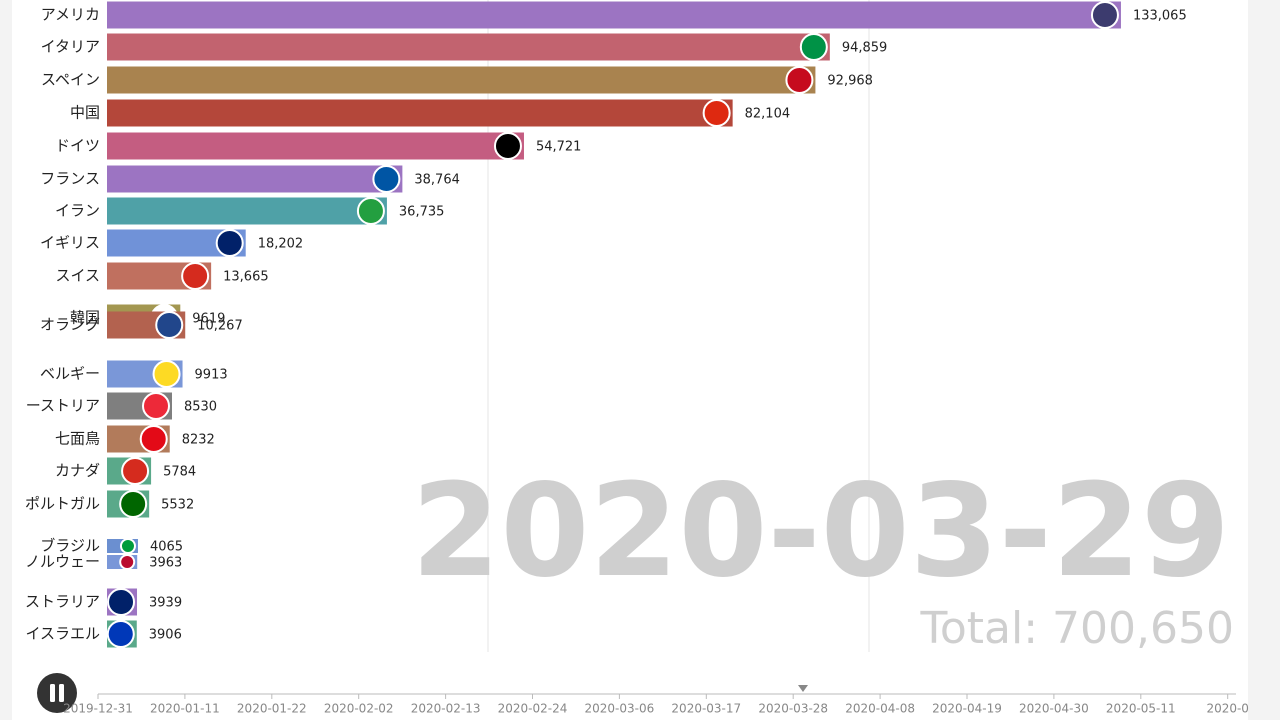 The height and width of the screenshot is (720, 1280). What do you see at coordinates (70, 374) in the screenshot?
I see `category-label: ベルギー` at bounding box center [70, 374].